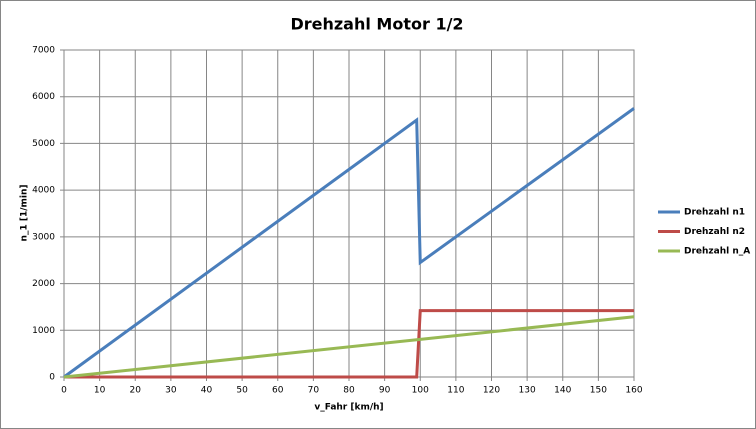 The image size is (756, 429). What do you see at coordinates (314, 391) in the screenshot?
I see `x-tick-label: 70` at bounding box center [314, 391].